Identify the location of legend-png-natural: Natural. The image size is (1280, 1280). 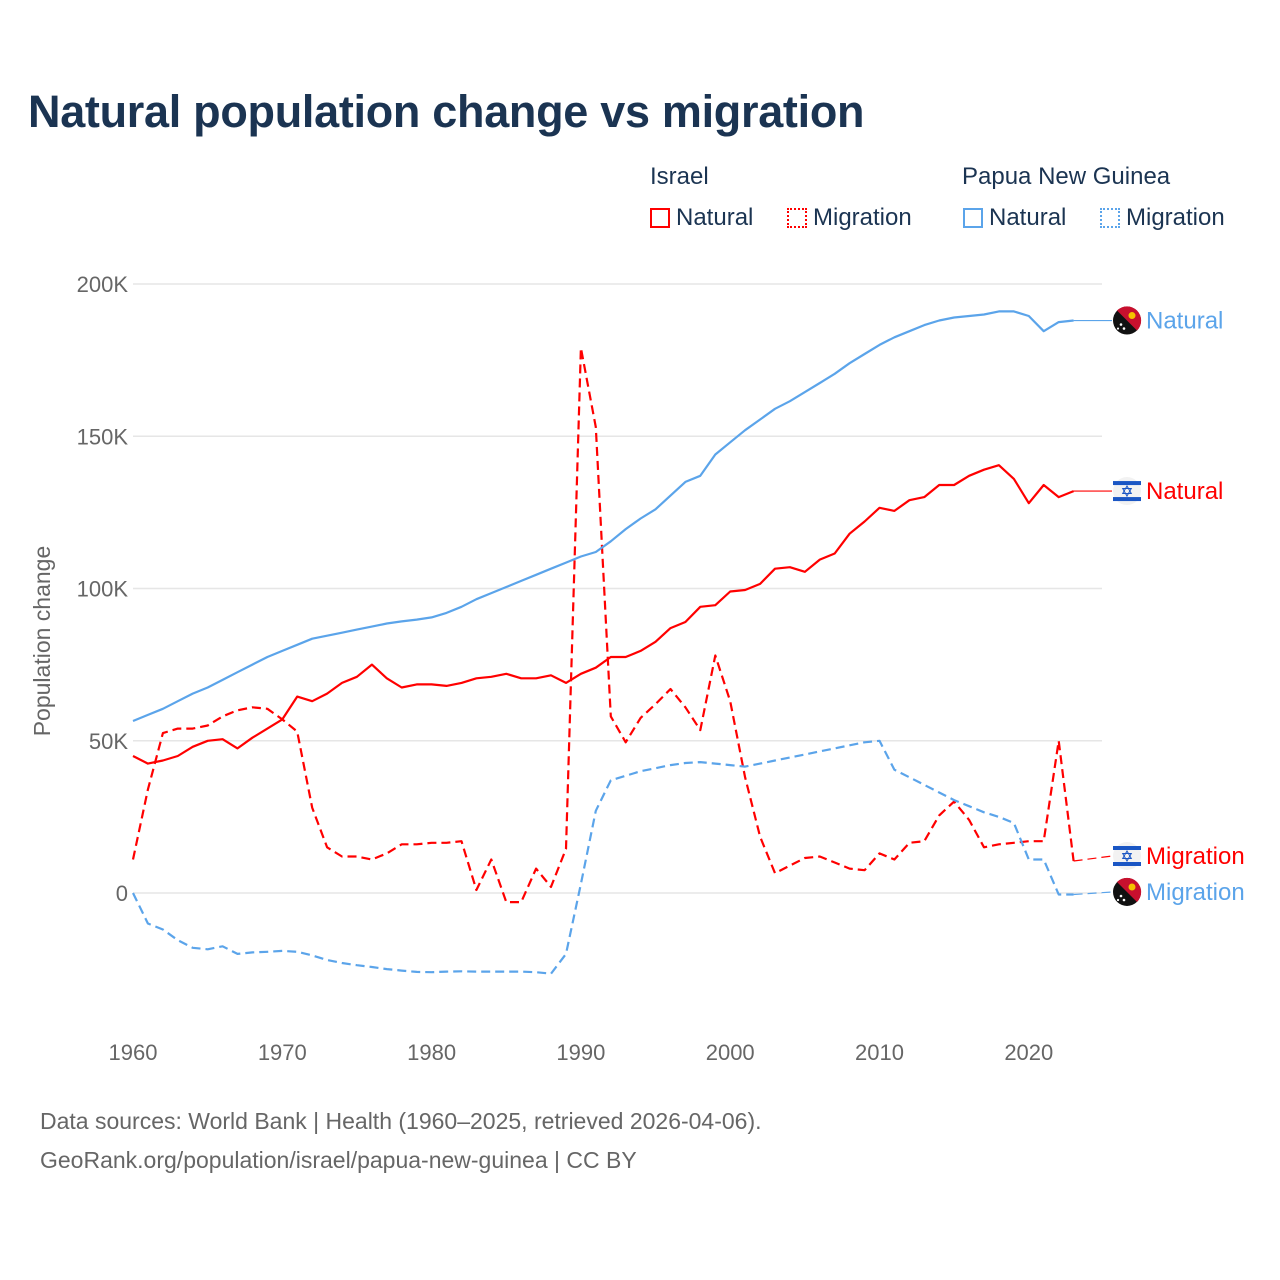
(1014, 218).